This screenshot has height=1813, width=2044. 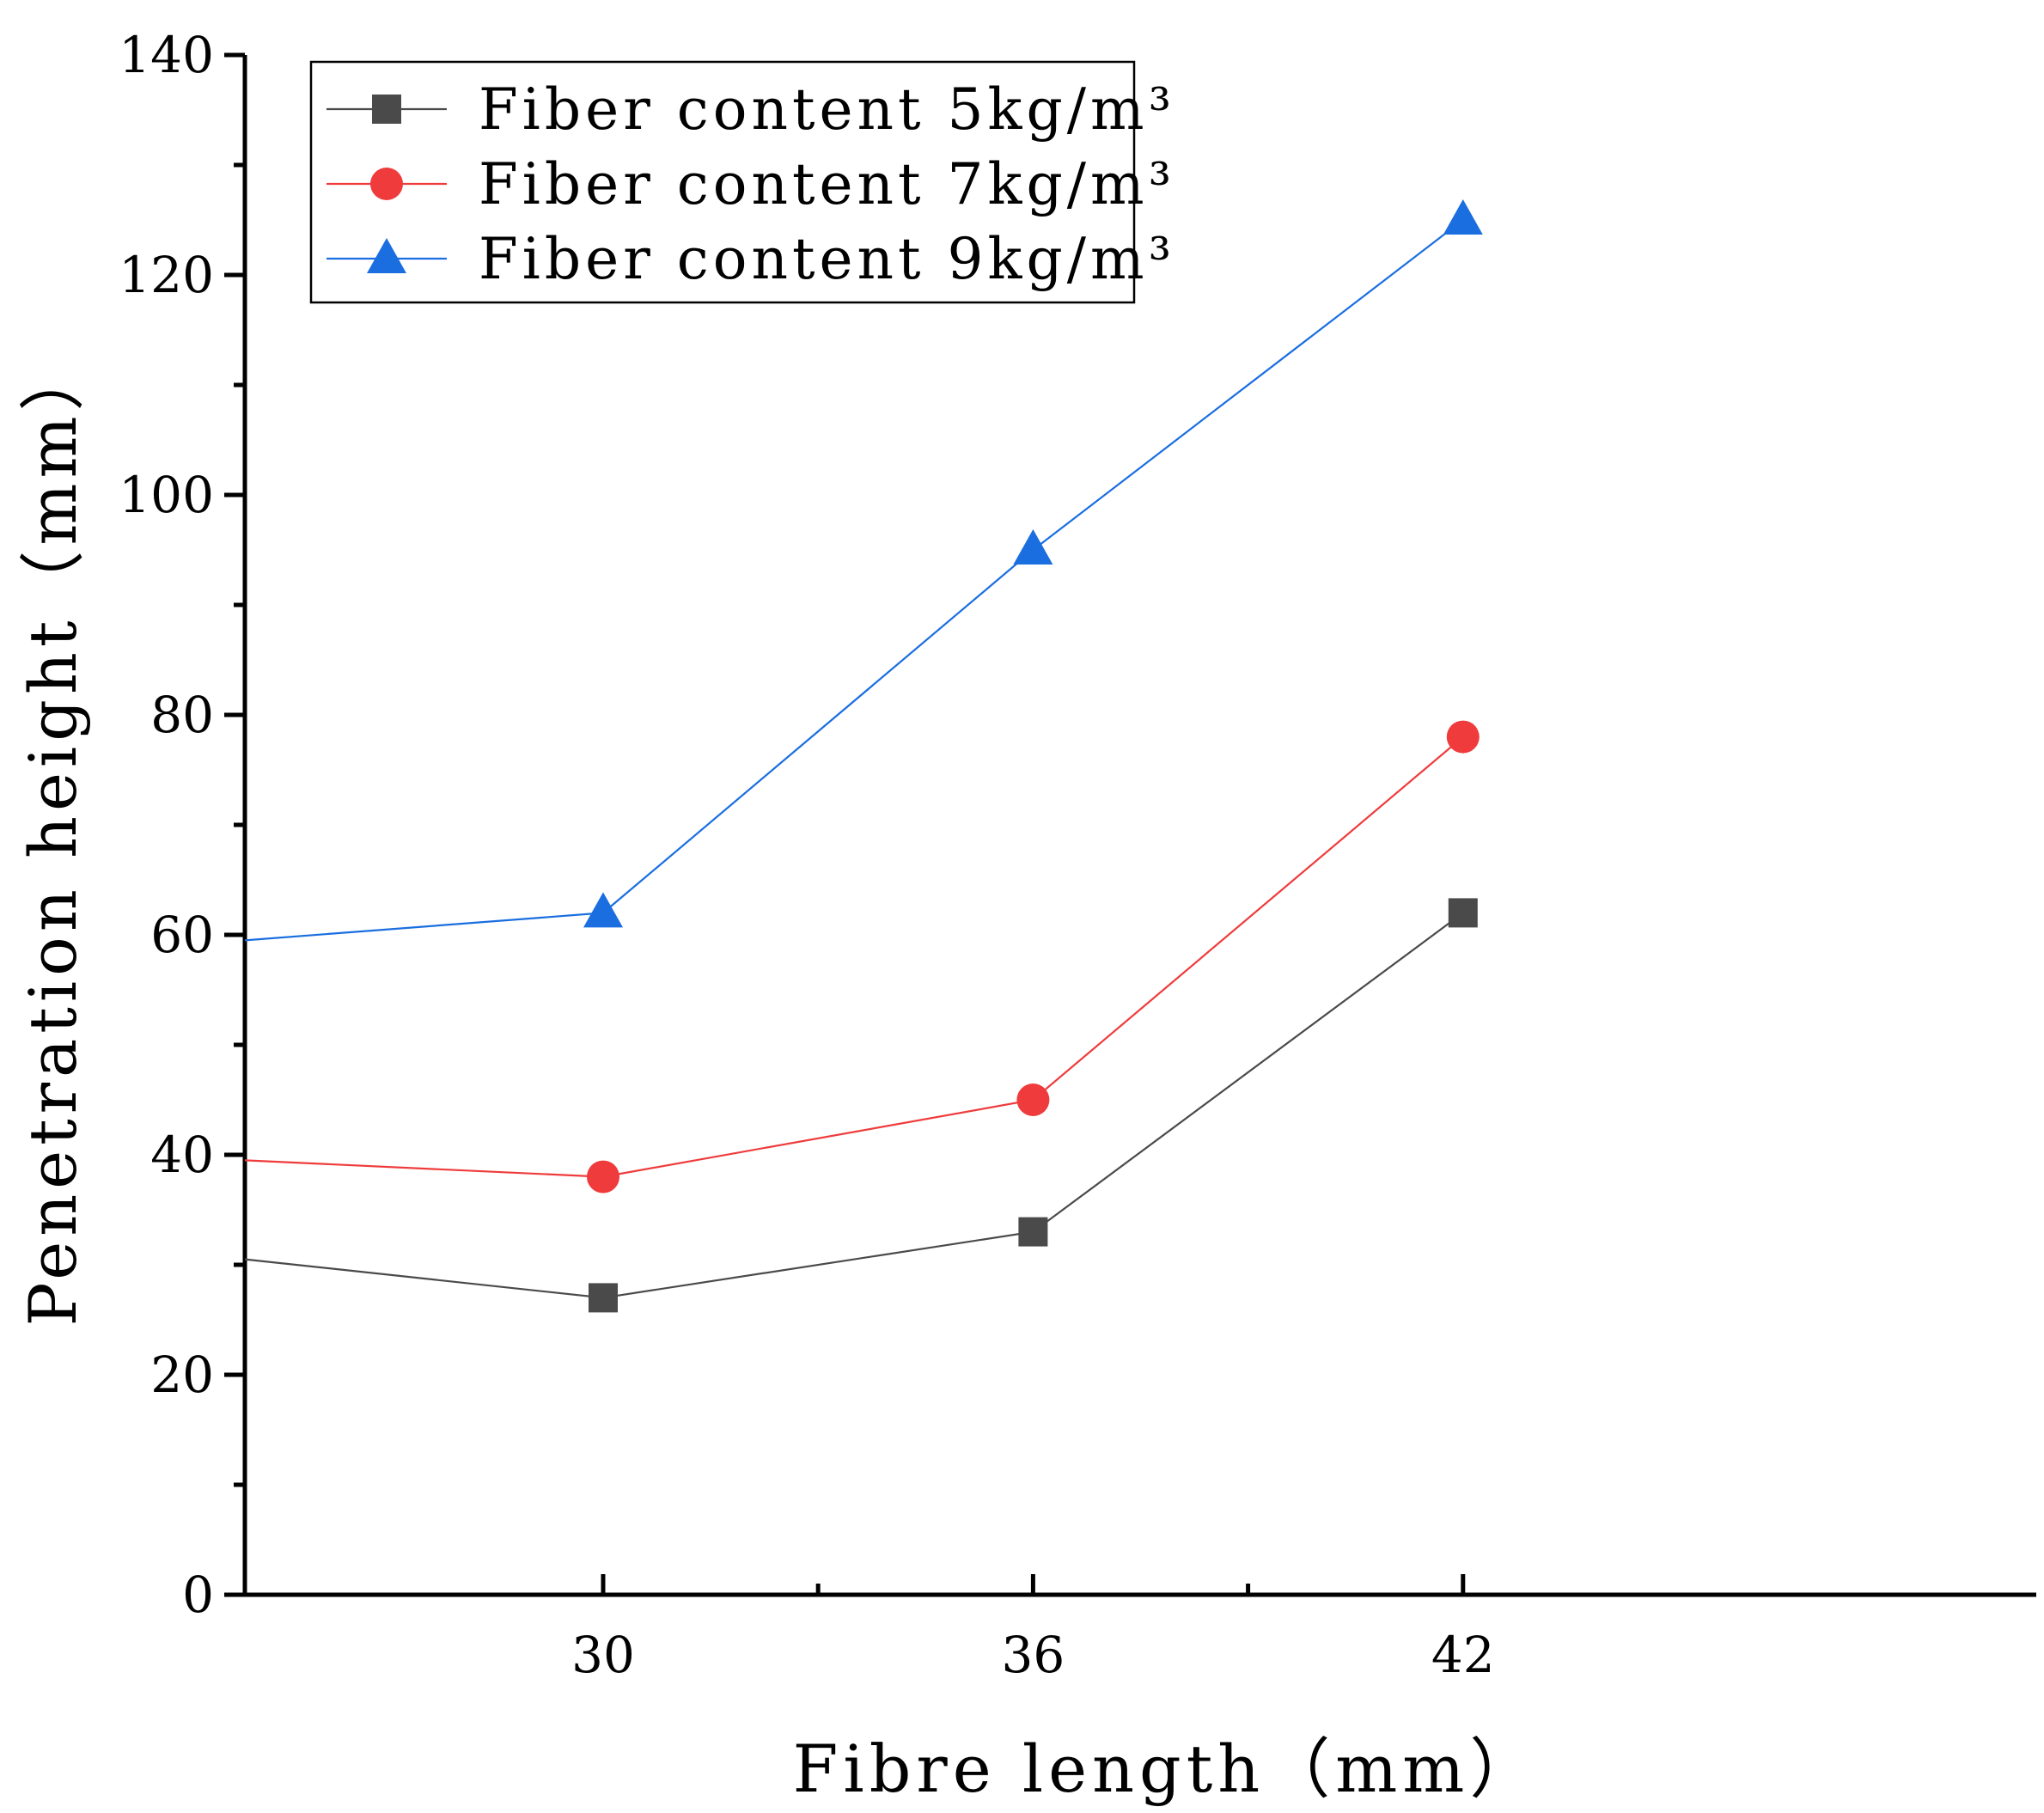 I want to click on y-tick-label: 80, so click(x=182, y=715).